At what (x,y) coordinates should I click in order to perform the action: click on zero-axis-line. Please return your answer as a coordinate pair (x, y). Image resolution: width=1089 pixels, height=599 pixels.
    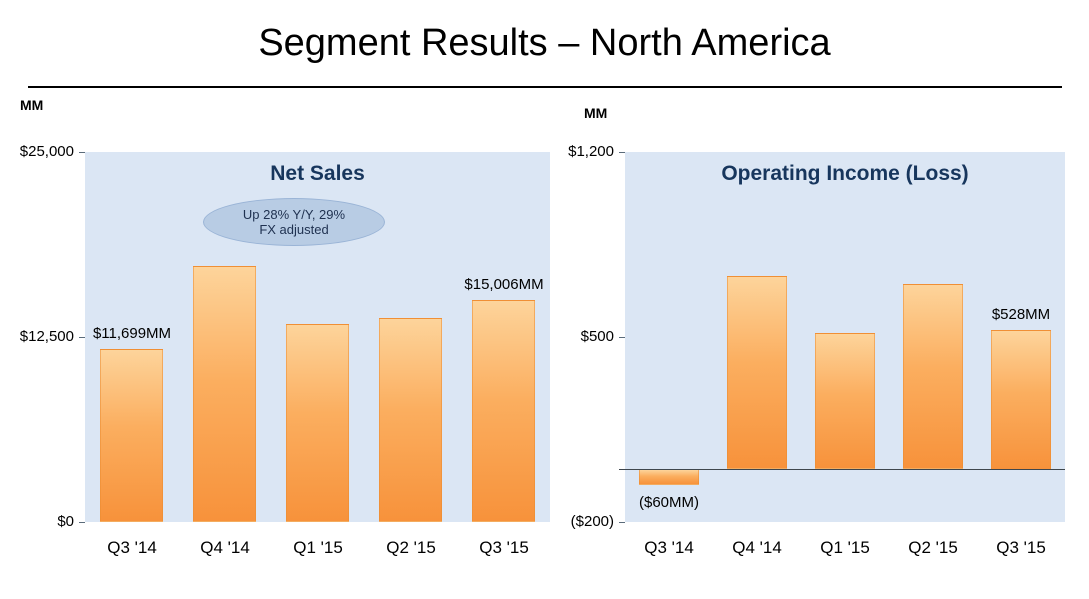
    Looking at the image, I should click on (842, 469).